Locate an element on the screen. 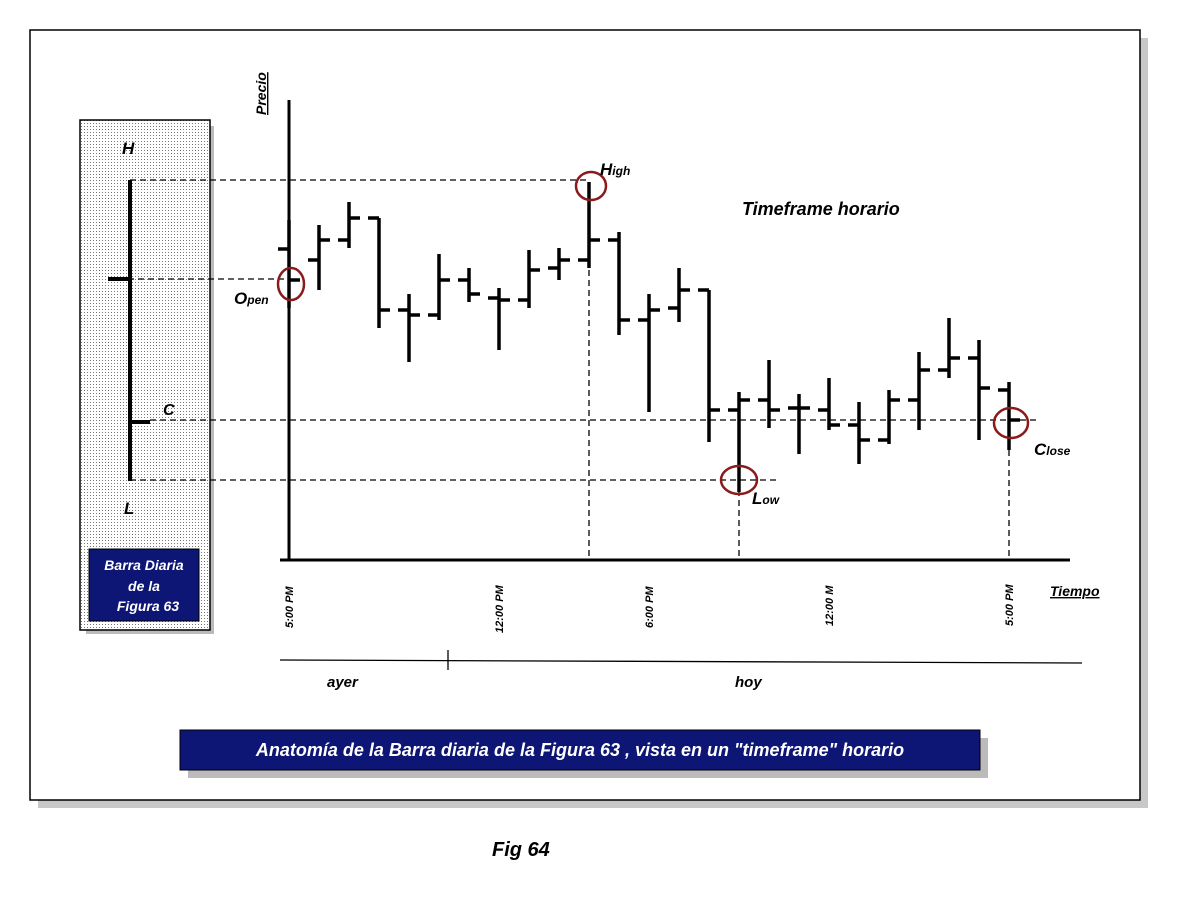 Image resolution: width=1180 pixels, height=911 pixels. low-label: Low is located at coordinates (766, 498).